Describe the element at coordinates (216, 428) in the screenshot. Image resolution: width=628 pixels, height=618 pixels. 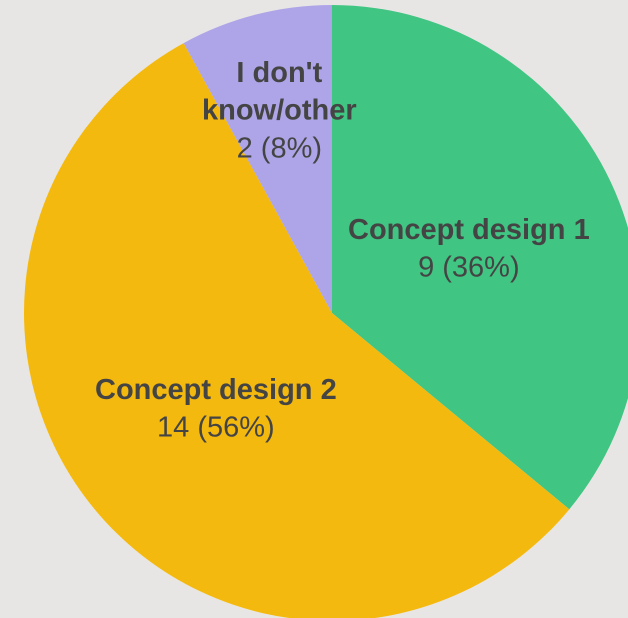
I see `data-label: 14 (56%)` at that location.